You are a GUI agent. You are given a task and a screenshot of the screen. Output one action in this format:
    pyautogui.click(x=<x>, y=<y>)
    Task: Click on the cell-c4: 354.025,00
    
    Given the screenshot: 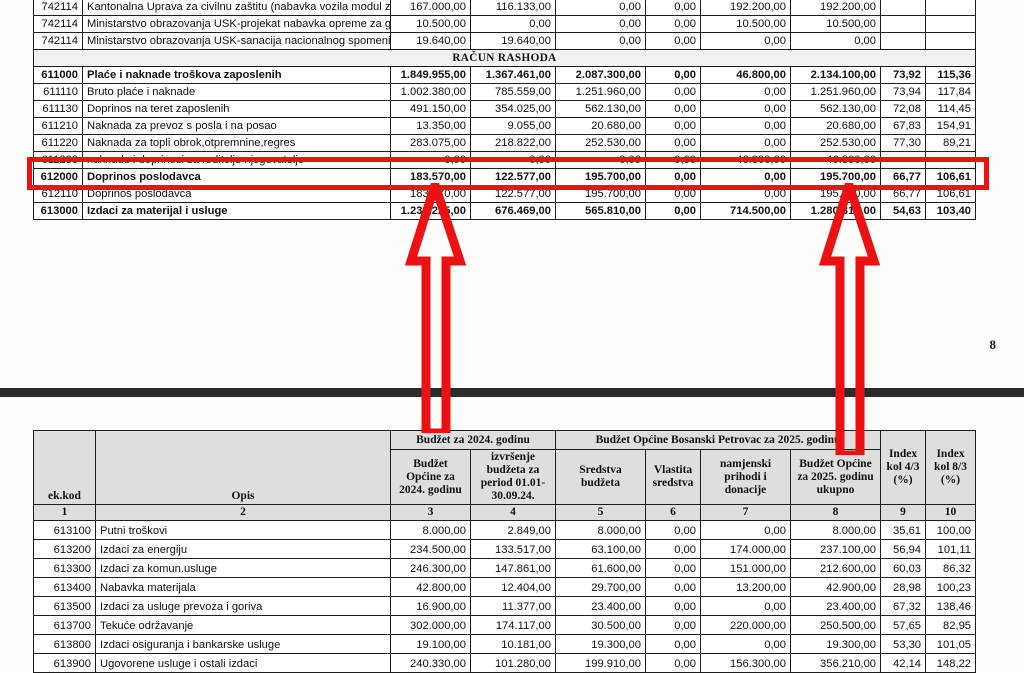 What is the action you would take?
    pyautogui.click(x=513, y=109)
    